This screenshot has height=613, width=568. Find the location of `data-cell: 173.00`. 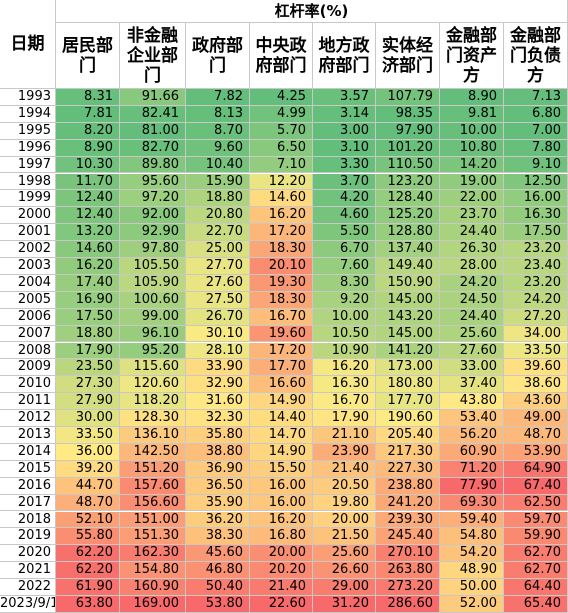

data-cell: 173.00 is located at coordinates (408, 368).